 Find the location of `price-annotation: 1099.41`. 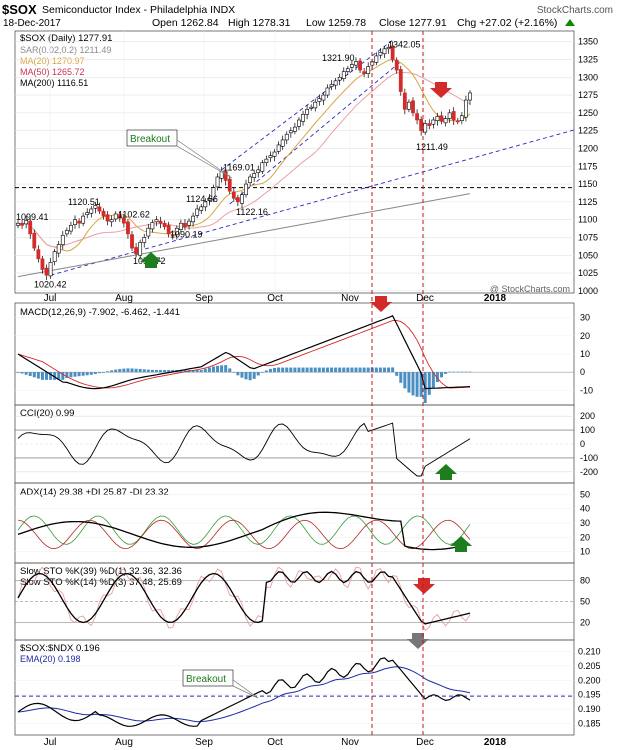

price-annotation: 1099.41 is located at coordinates (32, 217).